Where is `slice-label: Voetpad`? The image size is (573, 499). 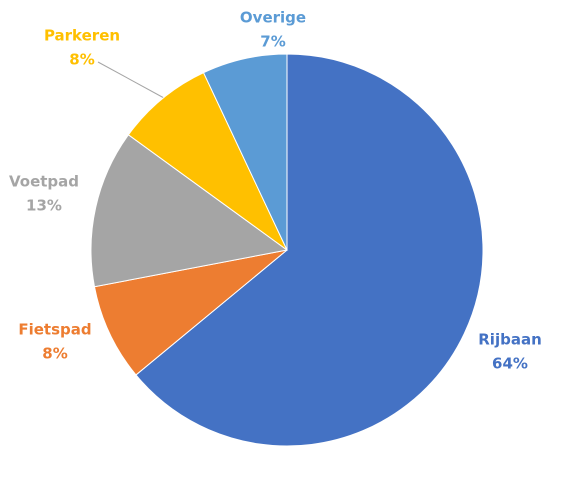 slice-label: Voetpad is located at coordinates (44, 182).